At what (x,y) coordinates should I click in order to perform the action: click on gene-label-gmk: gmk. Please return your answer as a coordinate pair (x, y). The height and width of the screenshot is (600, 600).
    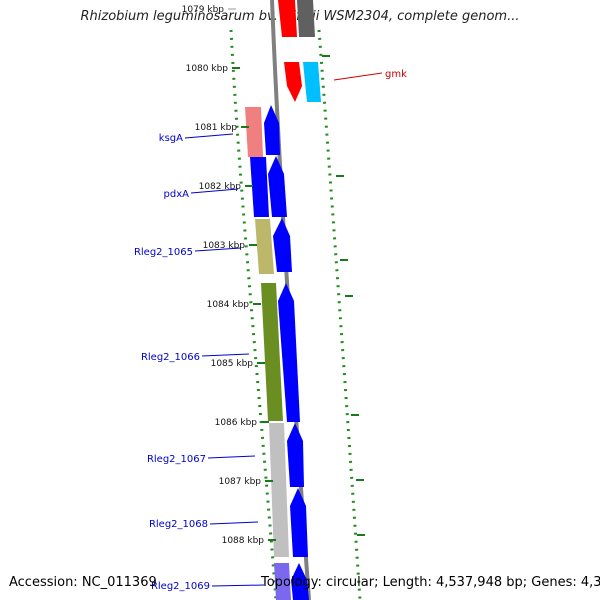
    Looking at the image, I should click on (396, 74).